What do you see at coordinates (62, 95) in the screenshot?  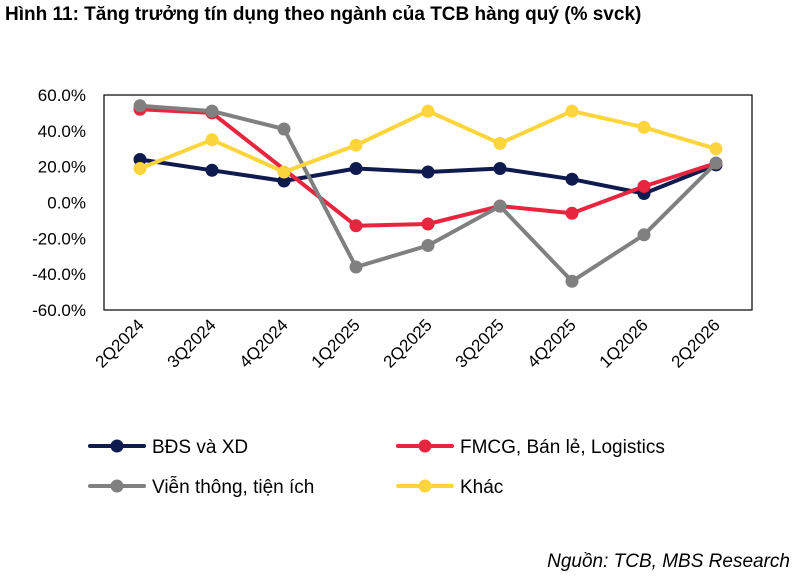 I see `y-tick-label: 60.0%` at bounding box center [62, 95].